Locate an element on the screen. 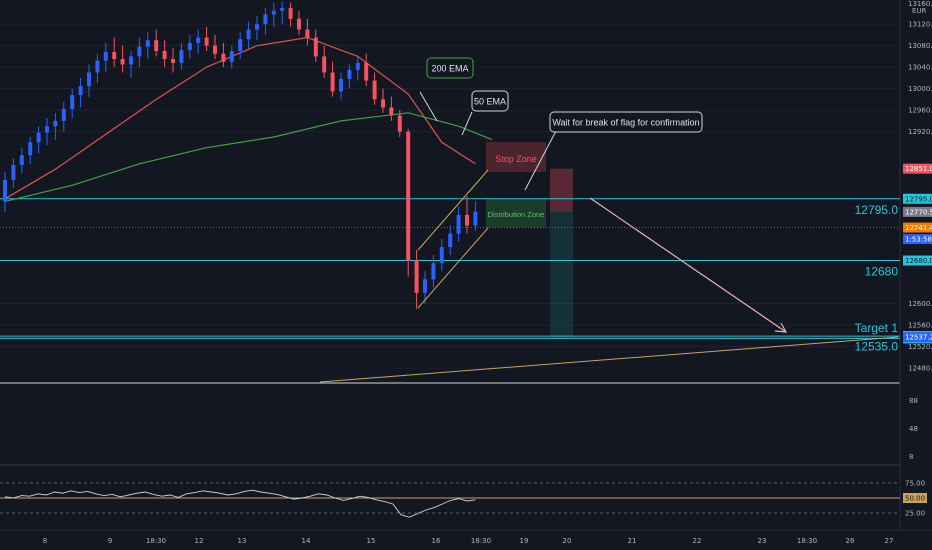 Image resolution: width=932 pixels, height=550 pixels. time-tick: 8 is located at coordinates (45, 541).